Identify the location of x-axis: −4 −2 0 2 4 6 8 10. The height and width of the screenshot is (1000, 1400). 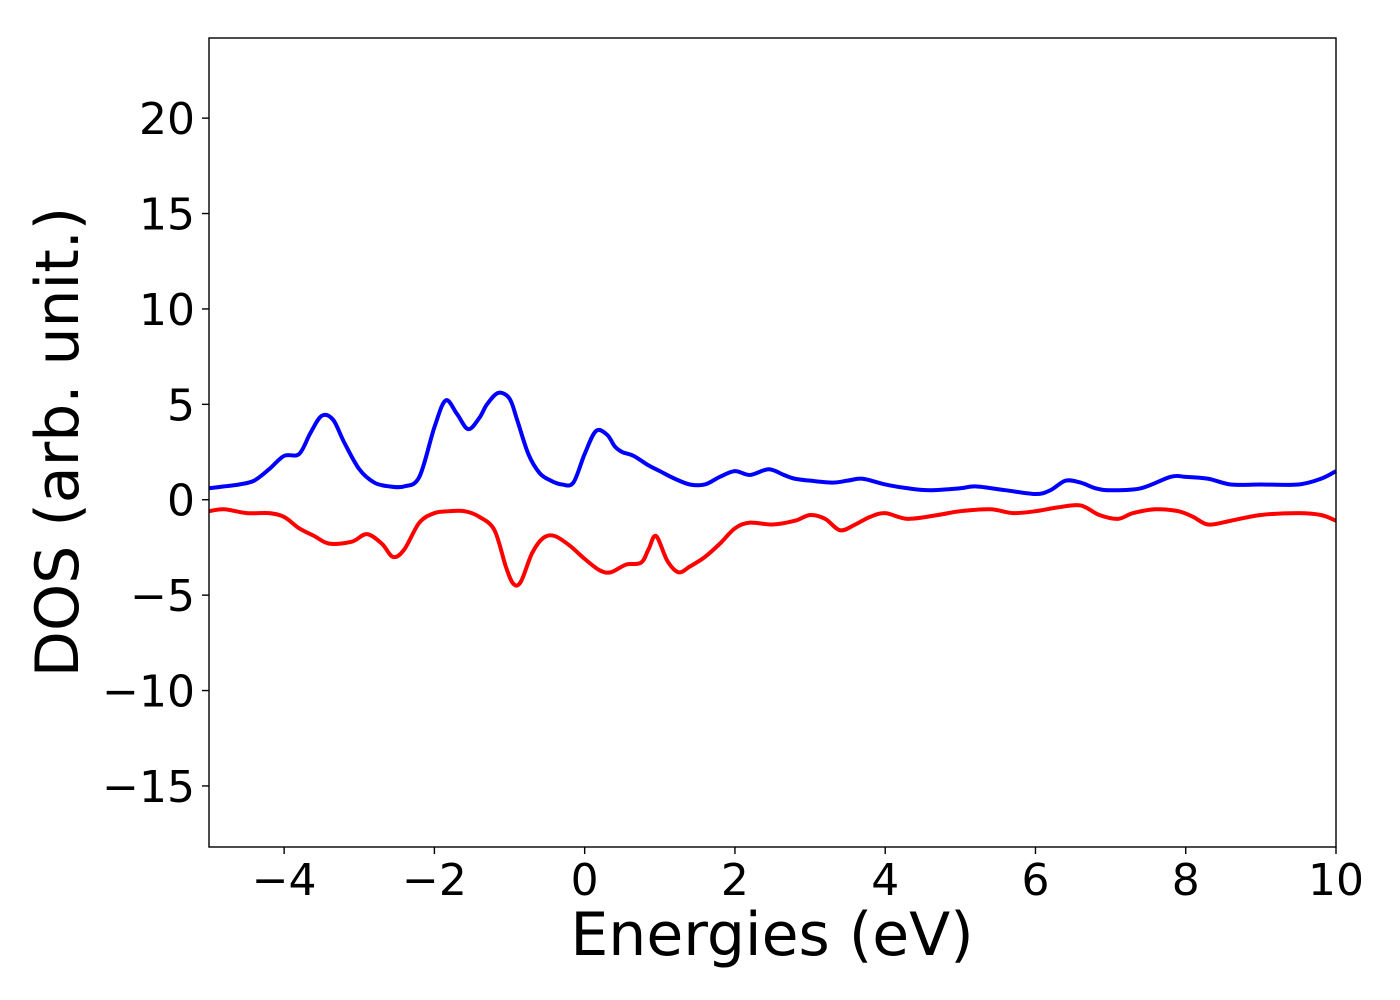
(808, 876).